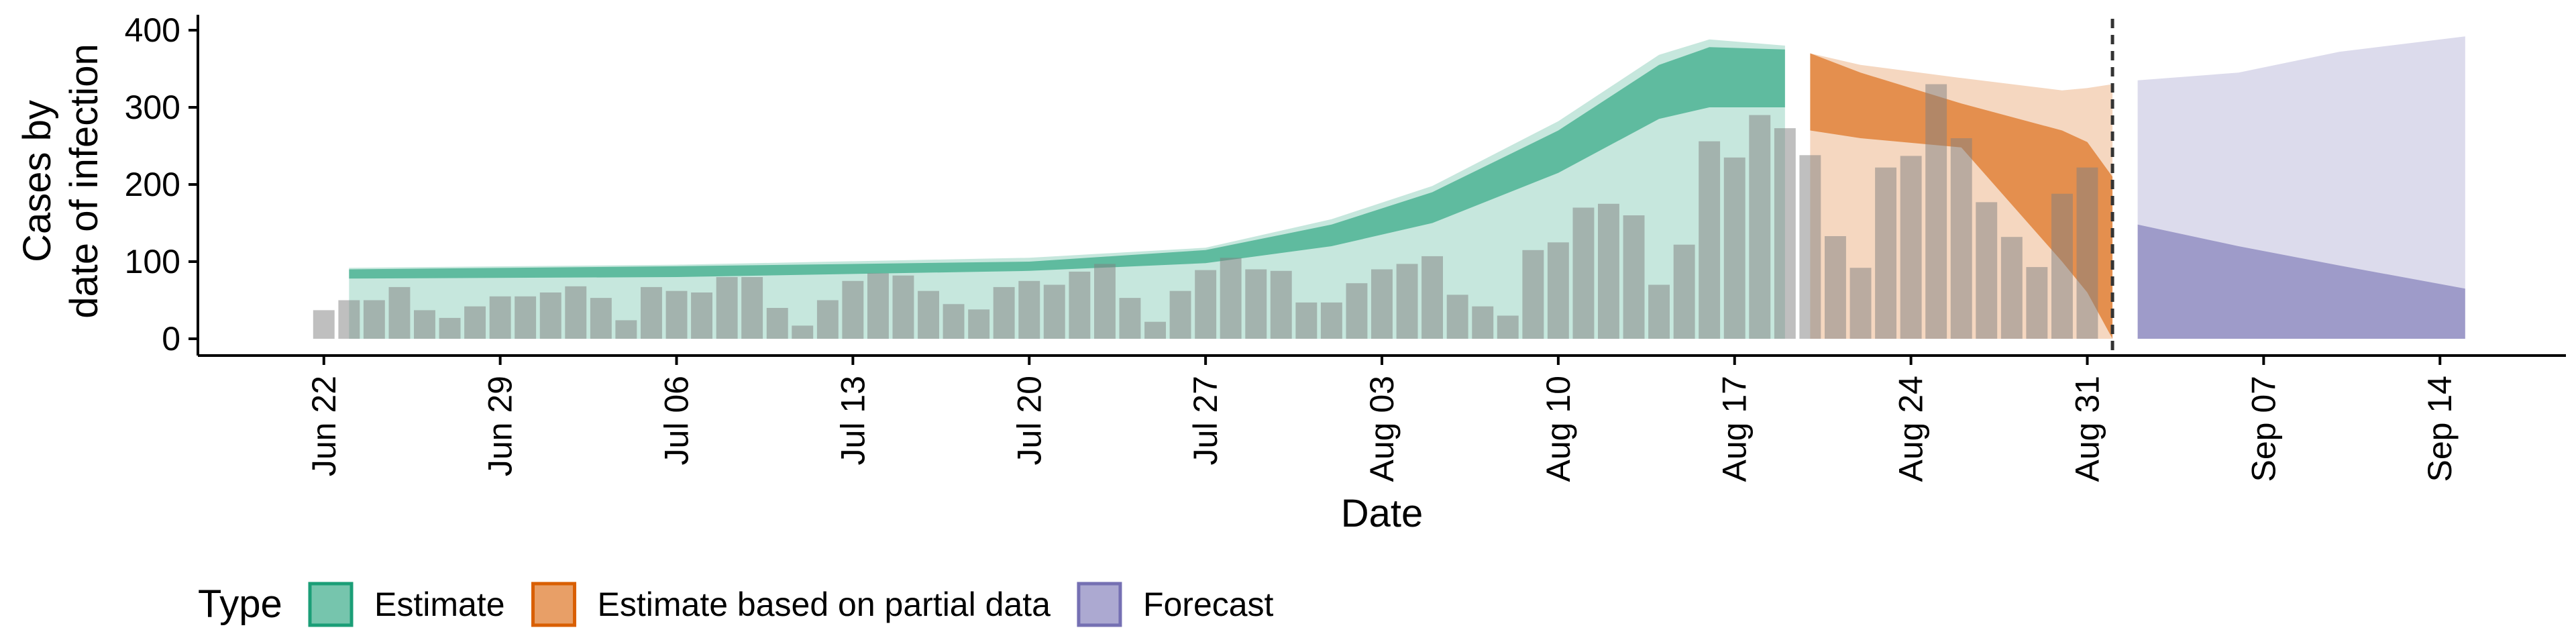 Image resolution: width=2576 pixels, height=644 pixels. What do you see at coordinates (60, 181) in the screenshot?
I see `y-axis-title: Cases by date of infection` at bounding box center [60, 181].